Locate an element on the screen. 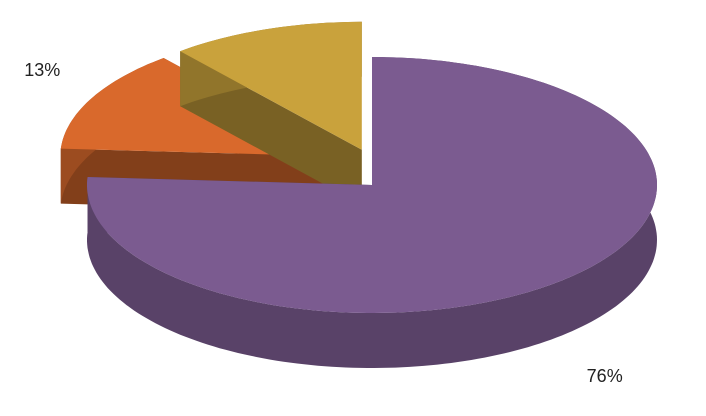 This screenshot has height=416, width=706. value-label: 76% is located at coordinates (605, 376).